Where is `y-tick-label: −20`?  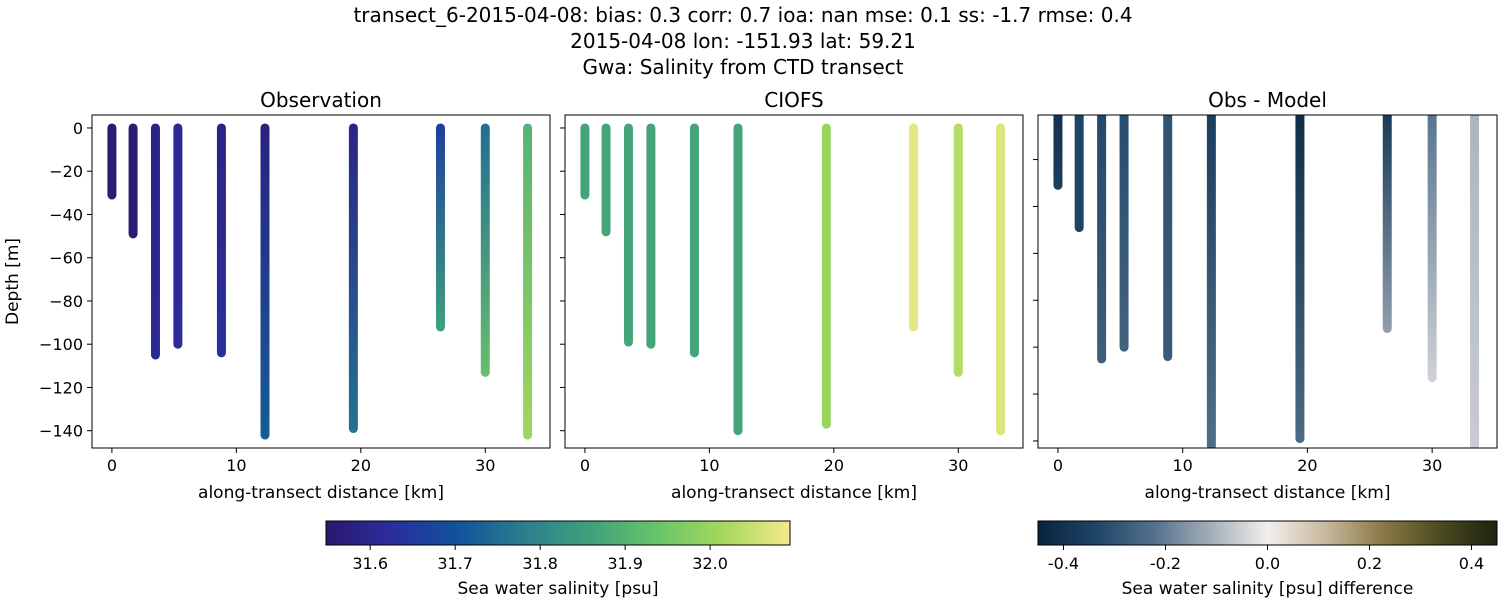
y-tick-label: −20 is located at coordinates (66, 171).